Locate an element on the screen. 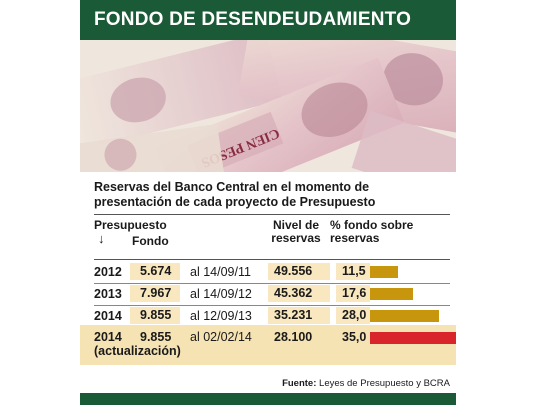  row-year: 2014 is located at coordinates (108, 316).